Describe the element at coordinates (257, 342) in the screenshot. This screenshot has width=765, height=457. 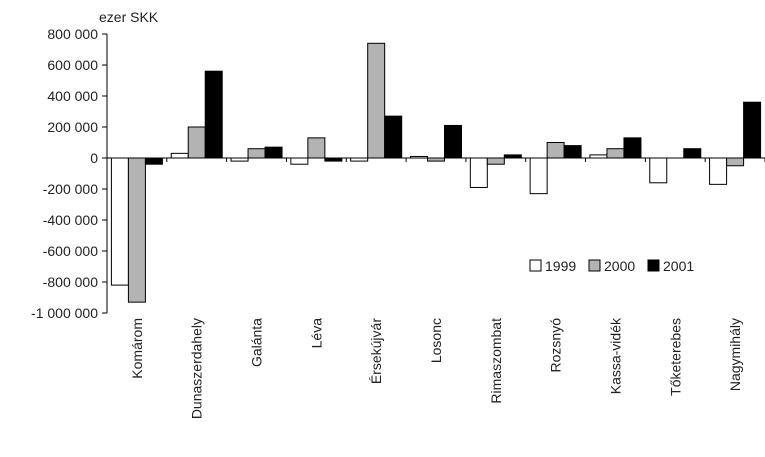
I see `x-category-label: Galánta` at that location.